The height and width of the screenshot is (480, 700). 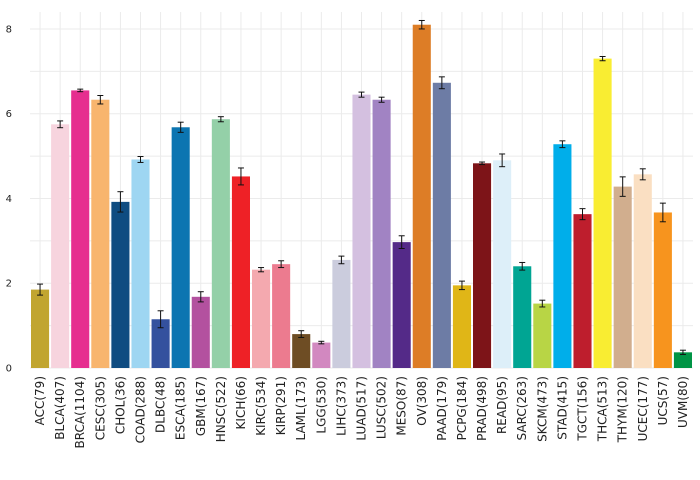 What do you see at coordinates (683, 402) in the screenshot?
I see `x-tick-label: UVM(80)` at bounding box center [683, 402].